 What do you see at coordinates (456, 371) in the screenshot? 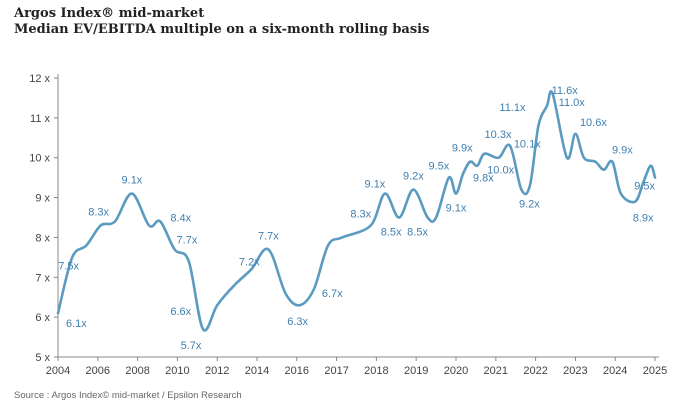
I see `x-tick-label: 2020` at bounding box center [456, 371].